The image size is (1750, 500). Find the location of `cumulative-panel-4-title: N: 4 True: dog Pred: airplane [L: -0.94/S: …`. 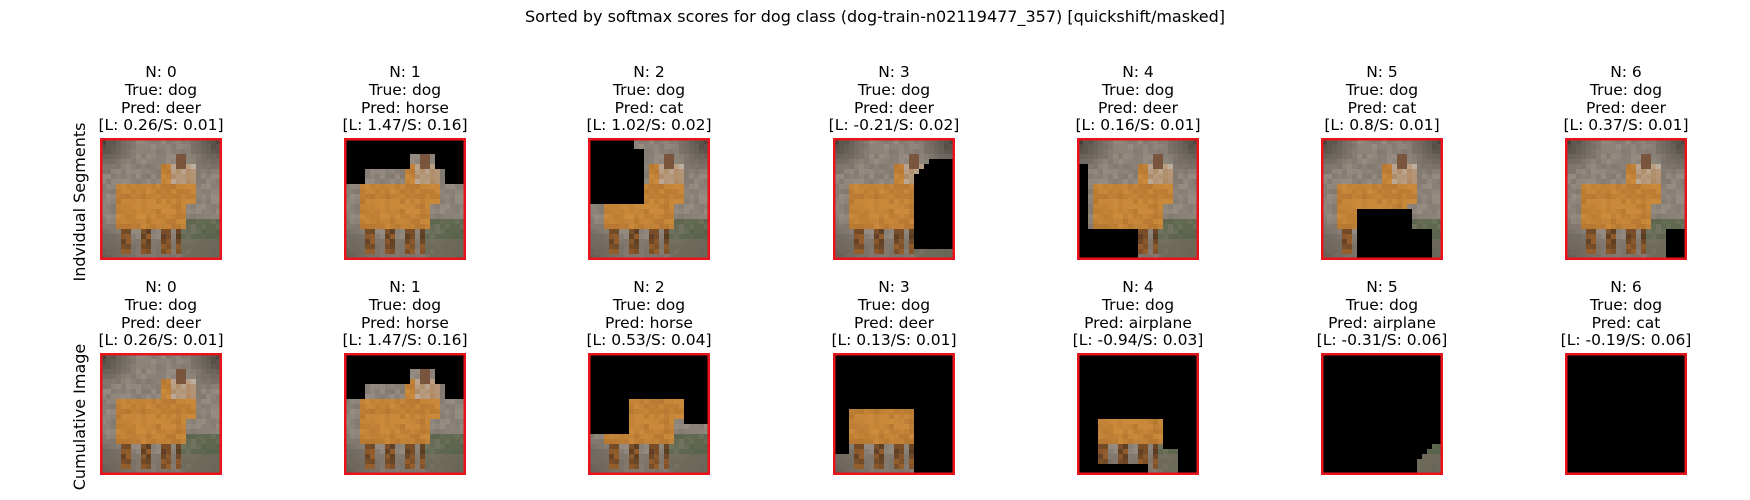

cumulative-panel-4-title: N: 4 True: dog Pred: airplane [L: -0.94/S: … is located at coordinates (1138, 314).